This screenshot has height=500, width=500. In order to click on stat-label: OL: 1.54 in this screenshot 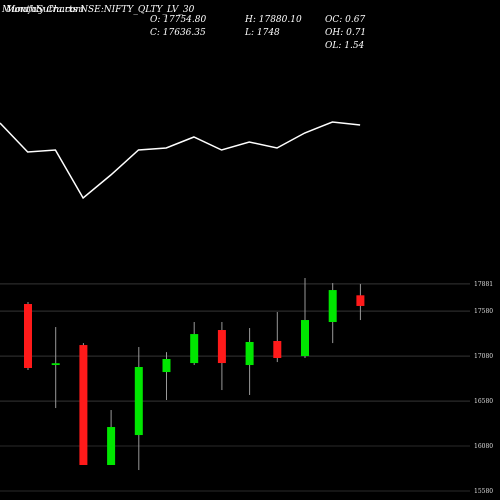, I will do `click(345, 46)`.